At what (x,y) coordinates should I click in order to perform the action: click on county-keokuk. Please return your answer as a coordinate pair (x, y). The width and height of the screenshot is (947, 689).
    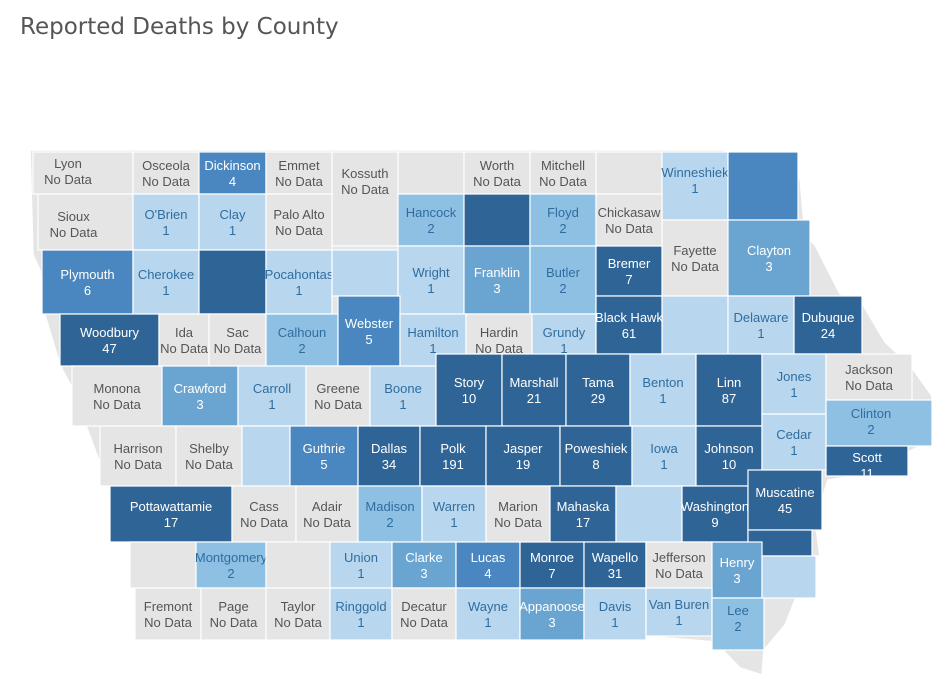
    Looking at the image, I should click on (649, 514).